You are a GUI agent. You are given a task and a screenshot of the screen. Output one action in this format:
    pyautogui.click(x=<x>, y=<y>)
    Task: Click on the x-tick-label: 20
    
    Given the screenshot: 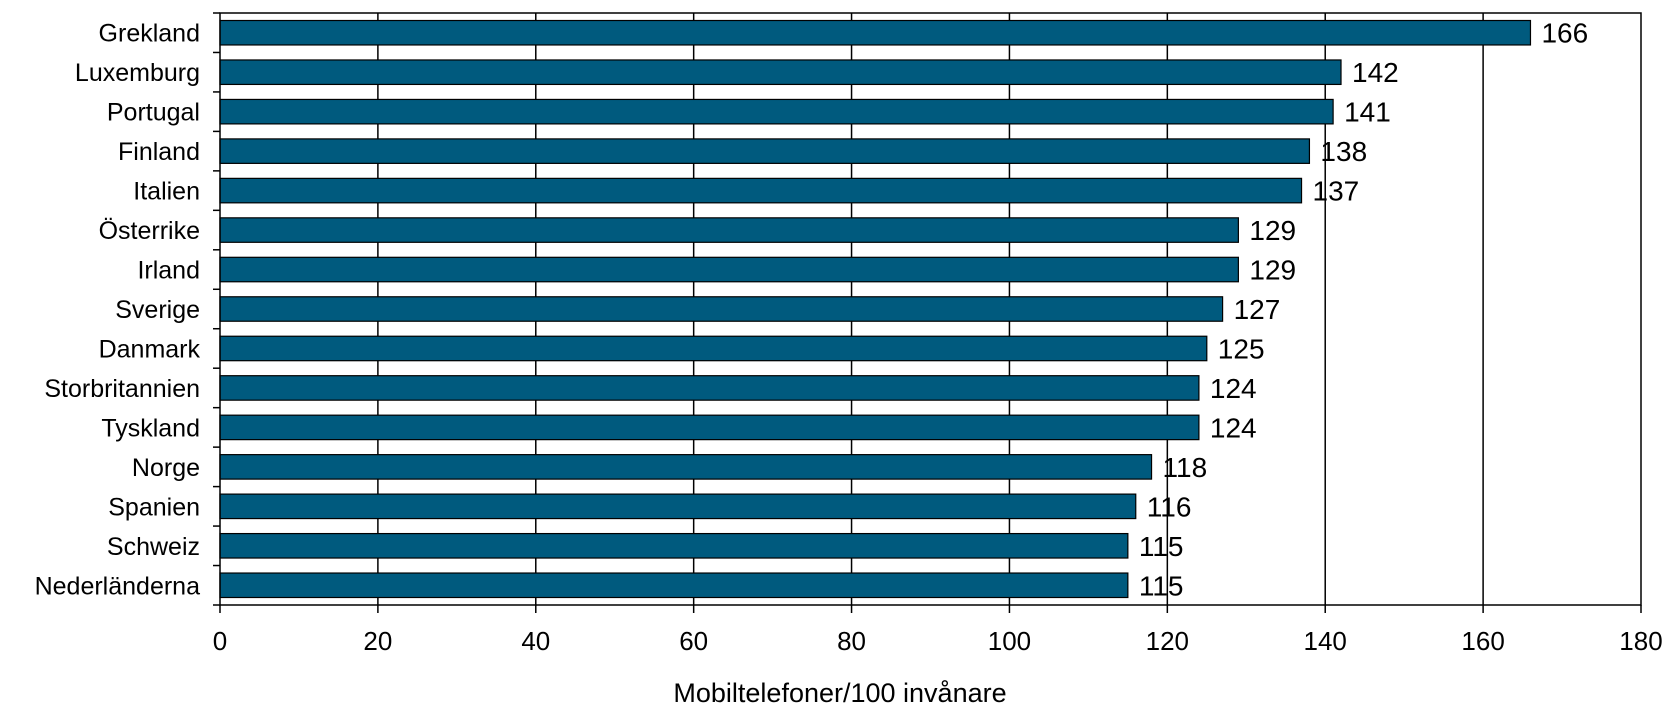 What is the action you would take?
    pyautogui.click(x=377, y=641)
    